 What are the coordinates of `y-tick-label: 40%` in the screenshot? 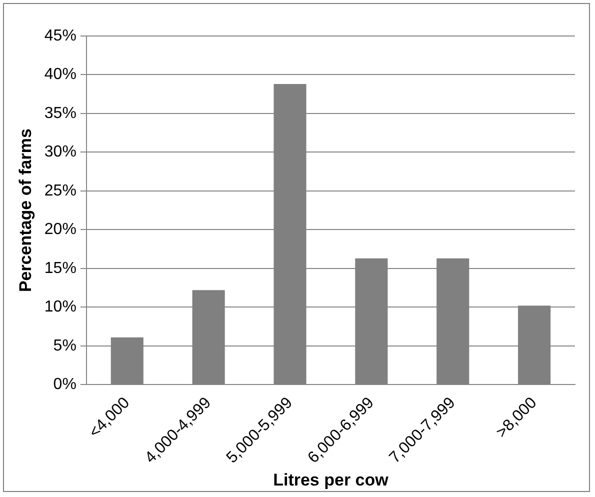 It's located at (60, 75).